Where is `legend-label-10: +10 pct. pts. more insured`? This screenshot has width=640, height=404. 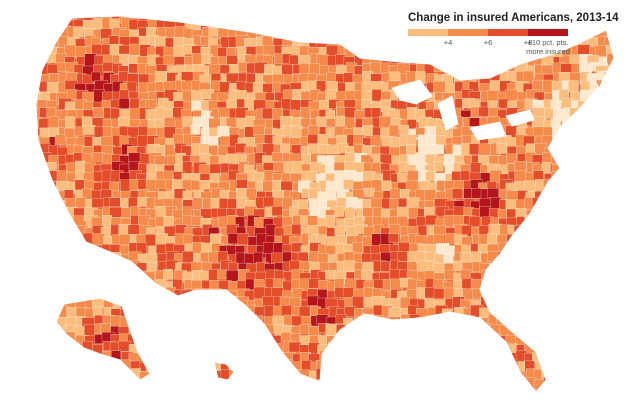 legend-label-10: +10 pct. pts. more insured is located at coordinates (548, 47).